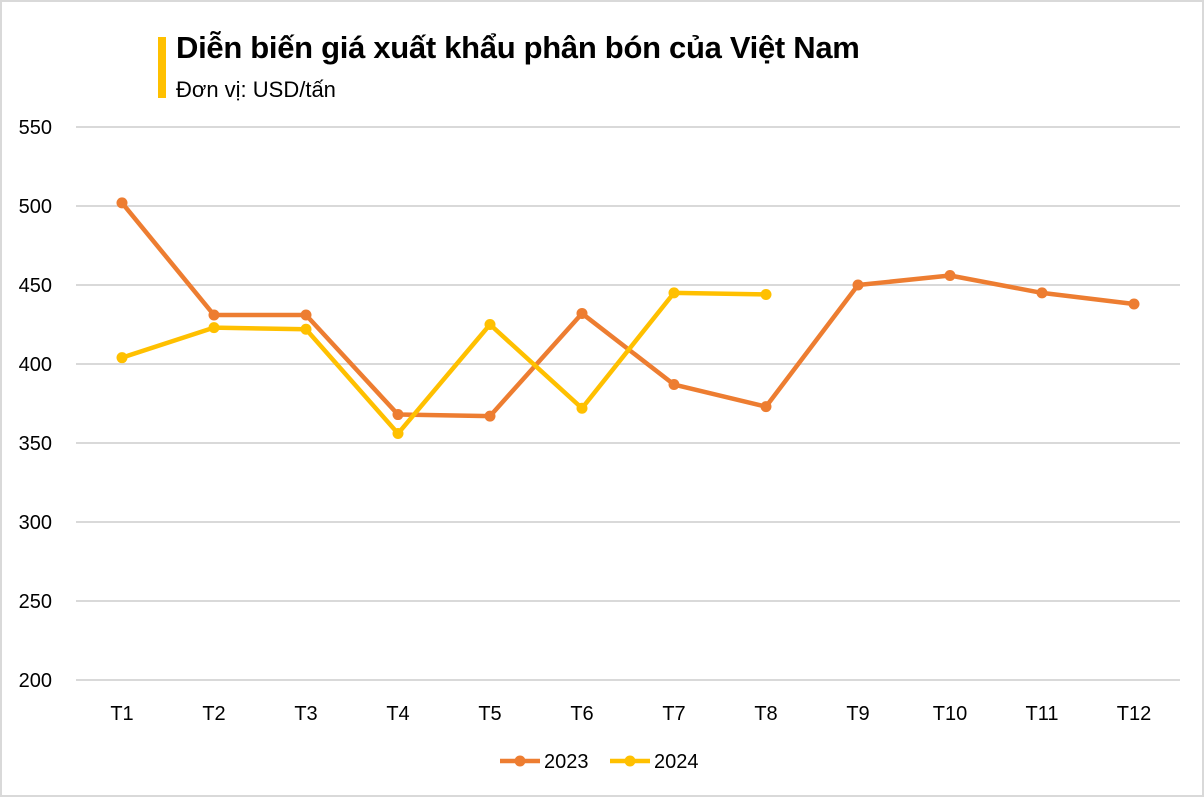 The width and height of the screenshot is (1204, 797). I want to click on x-tick-label: T4, so click(397, 714).